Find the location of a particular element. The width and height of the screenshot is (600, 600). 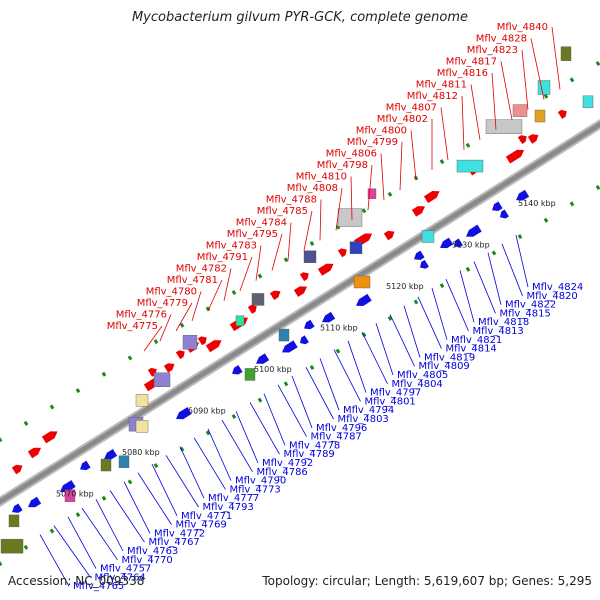

gene-label: Mflv_4800 is located at coordinates (381, 131).